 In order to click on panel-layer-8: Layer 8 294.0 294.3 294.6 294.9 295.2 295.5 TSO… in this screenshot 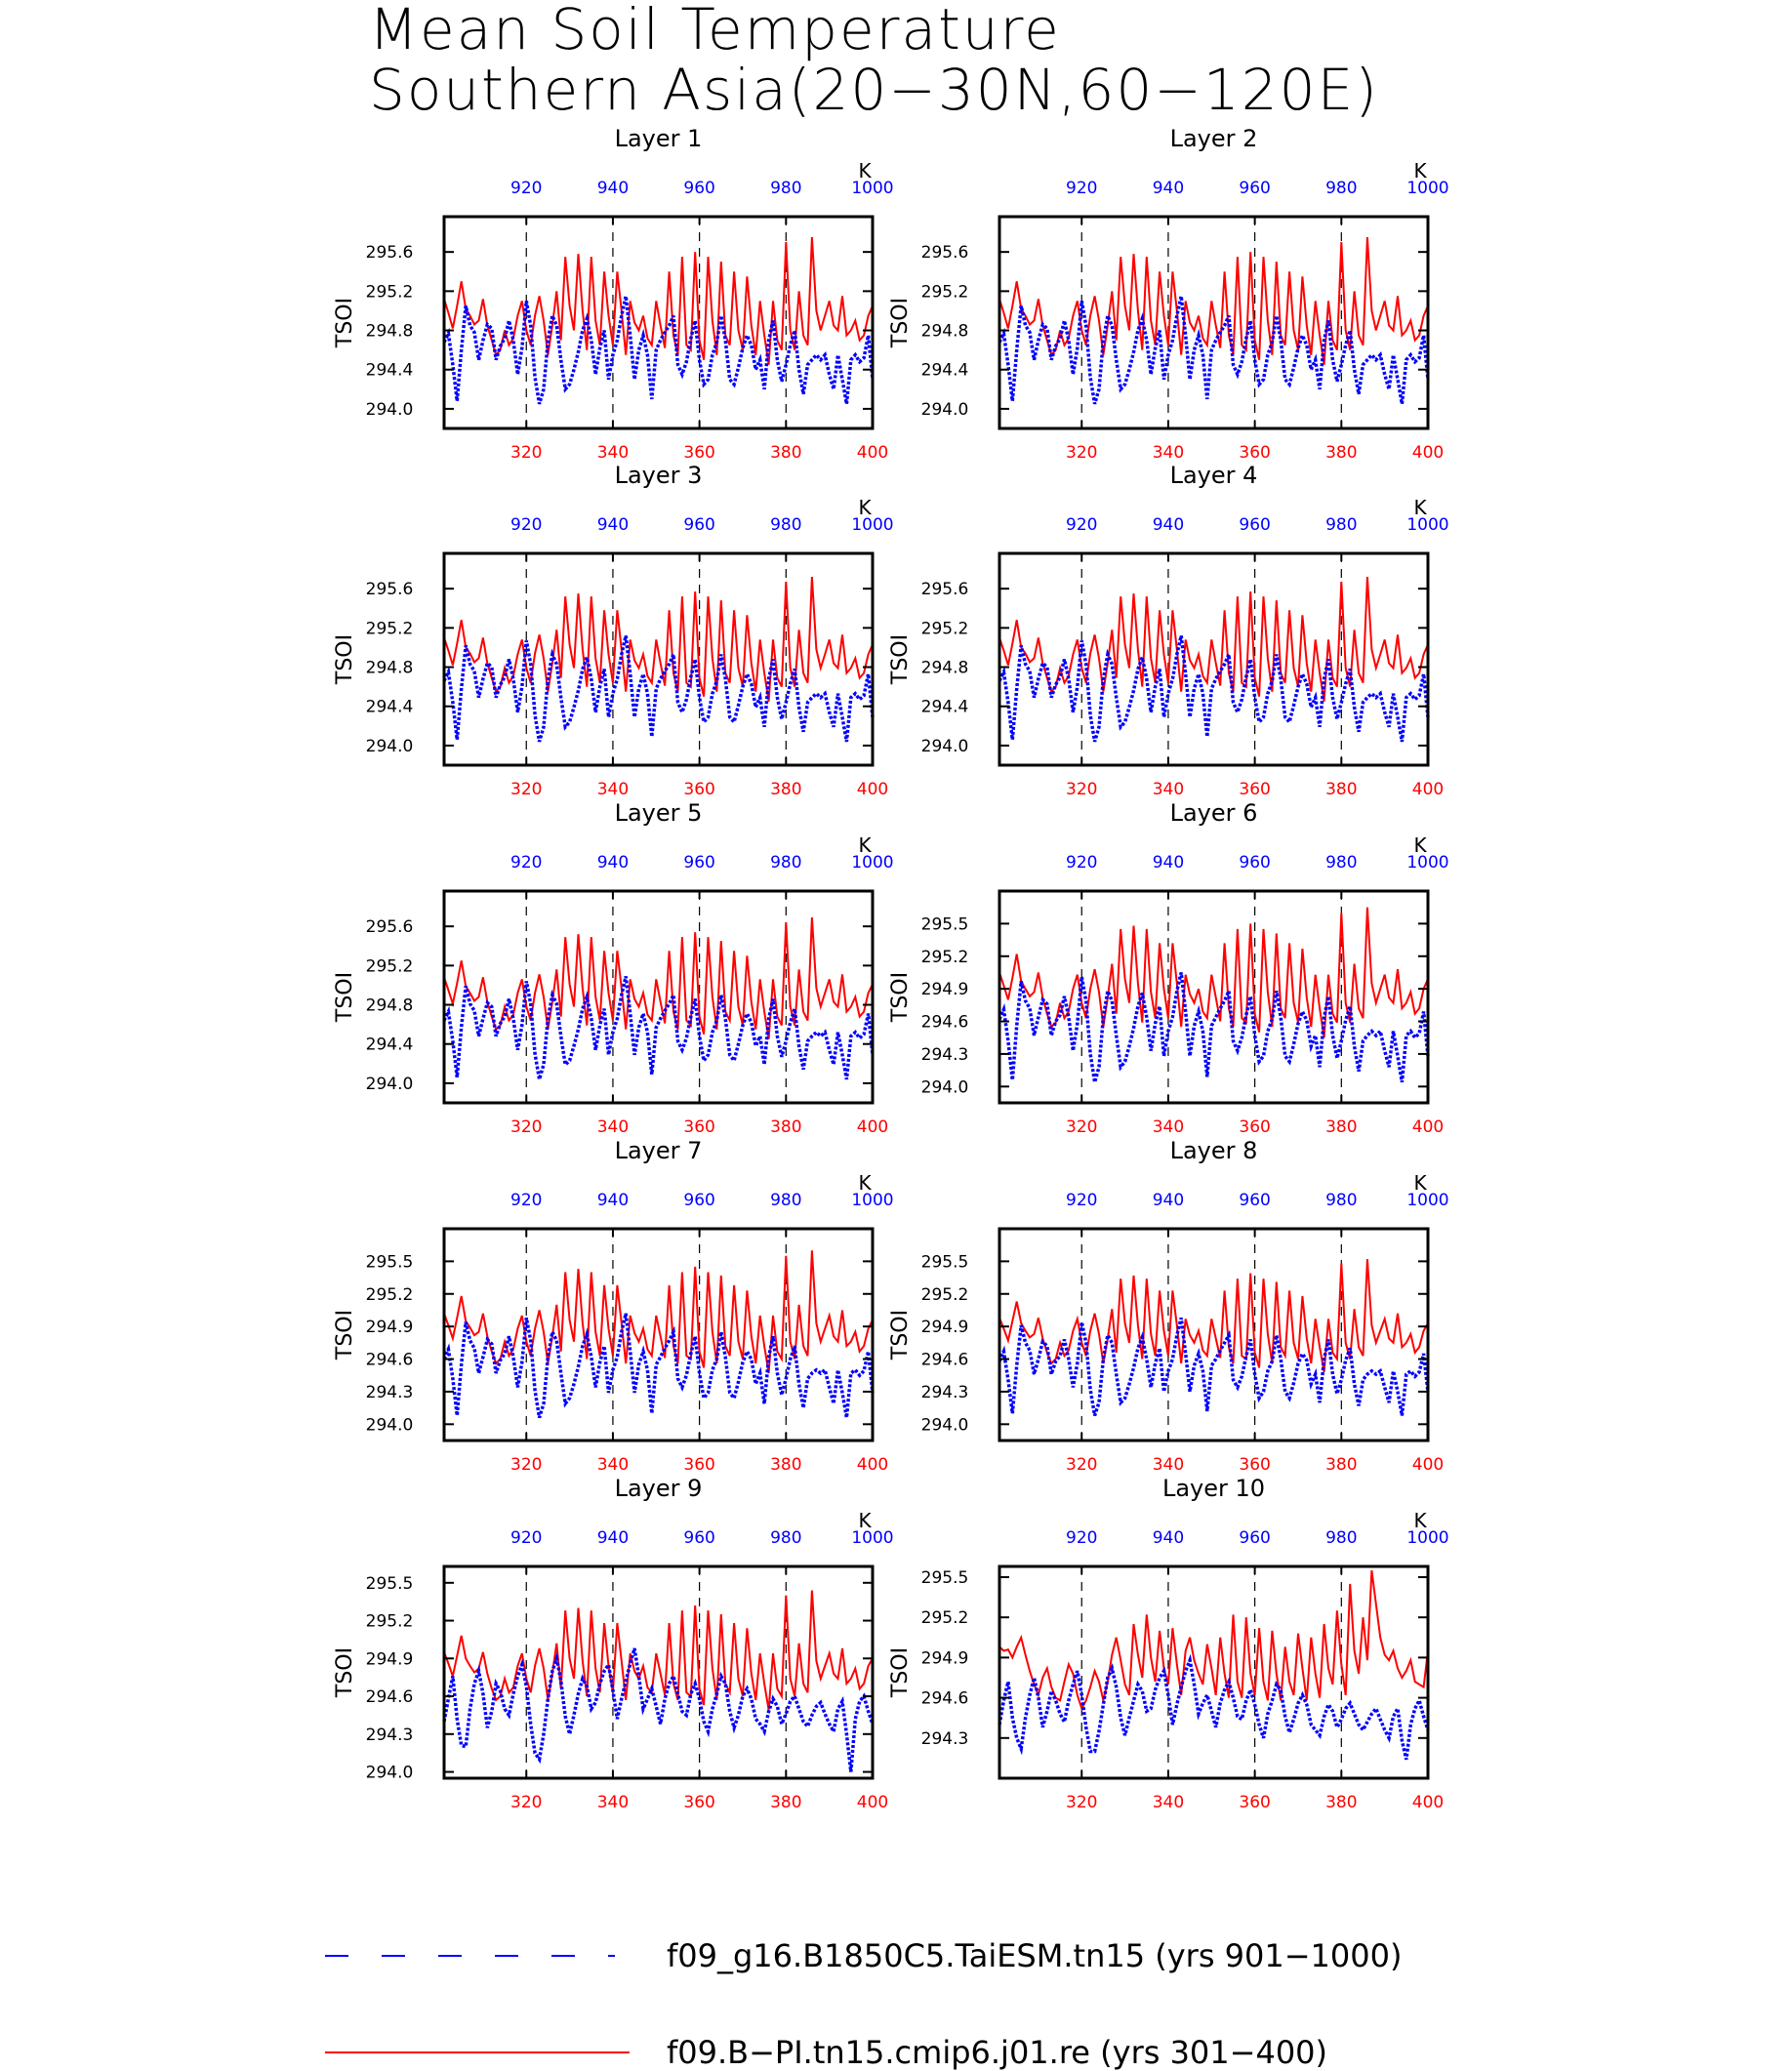, I will do `click(1168, 1306)`.